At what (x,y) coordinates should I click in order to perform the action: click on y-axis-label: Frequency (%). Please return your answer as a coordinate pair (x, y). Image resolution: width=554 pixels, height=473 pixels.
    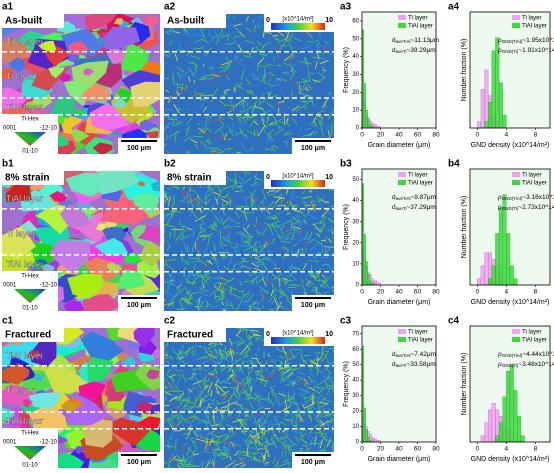
    Looking at the image, I should click on (346, 227).